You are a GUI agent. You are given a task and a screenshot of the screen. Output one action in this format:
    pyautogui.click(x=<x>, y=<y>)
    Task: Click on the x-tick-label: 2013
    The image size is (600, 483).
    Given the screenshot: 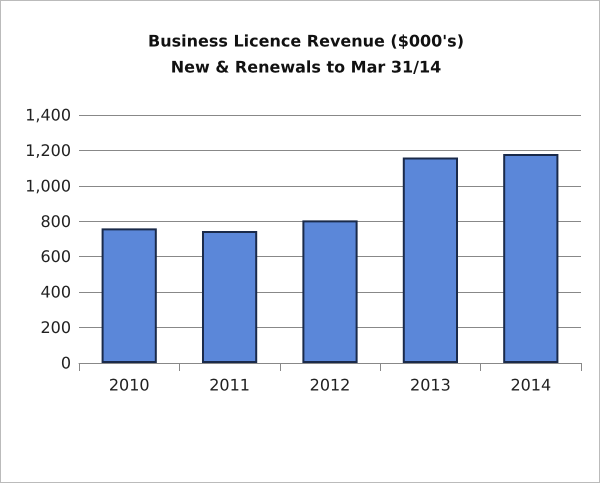 What is the action you would take?
    pyautogui.click(x=430, y=385)
    